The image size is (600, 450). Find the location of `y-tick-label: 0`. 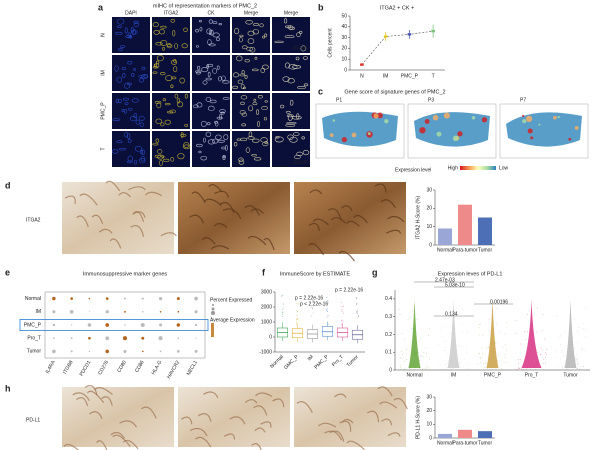

y-tick-label: 0 is located at coordinates (430, 245).